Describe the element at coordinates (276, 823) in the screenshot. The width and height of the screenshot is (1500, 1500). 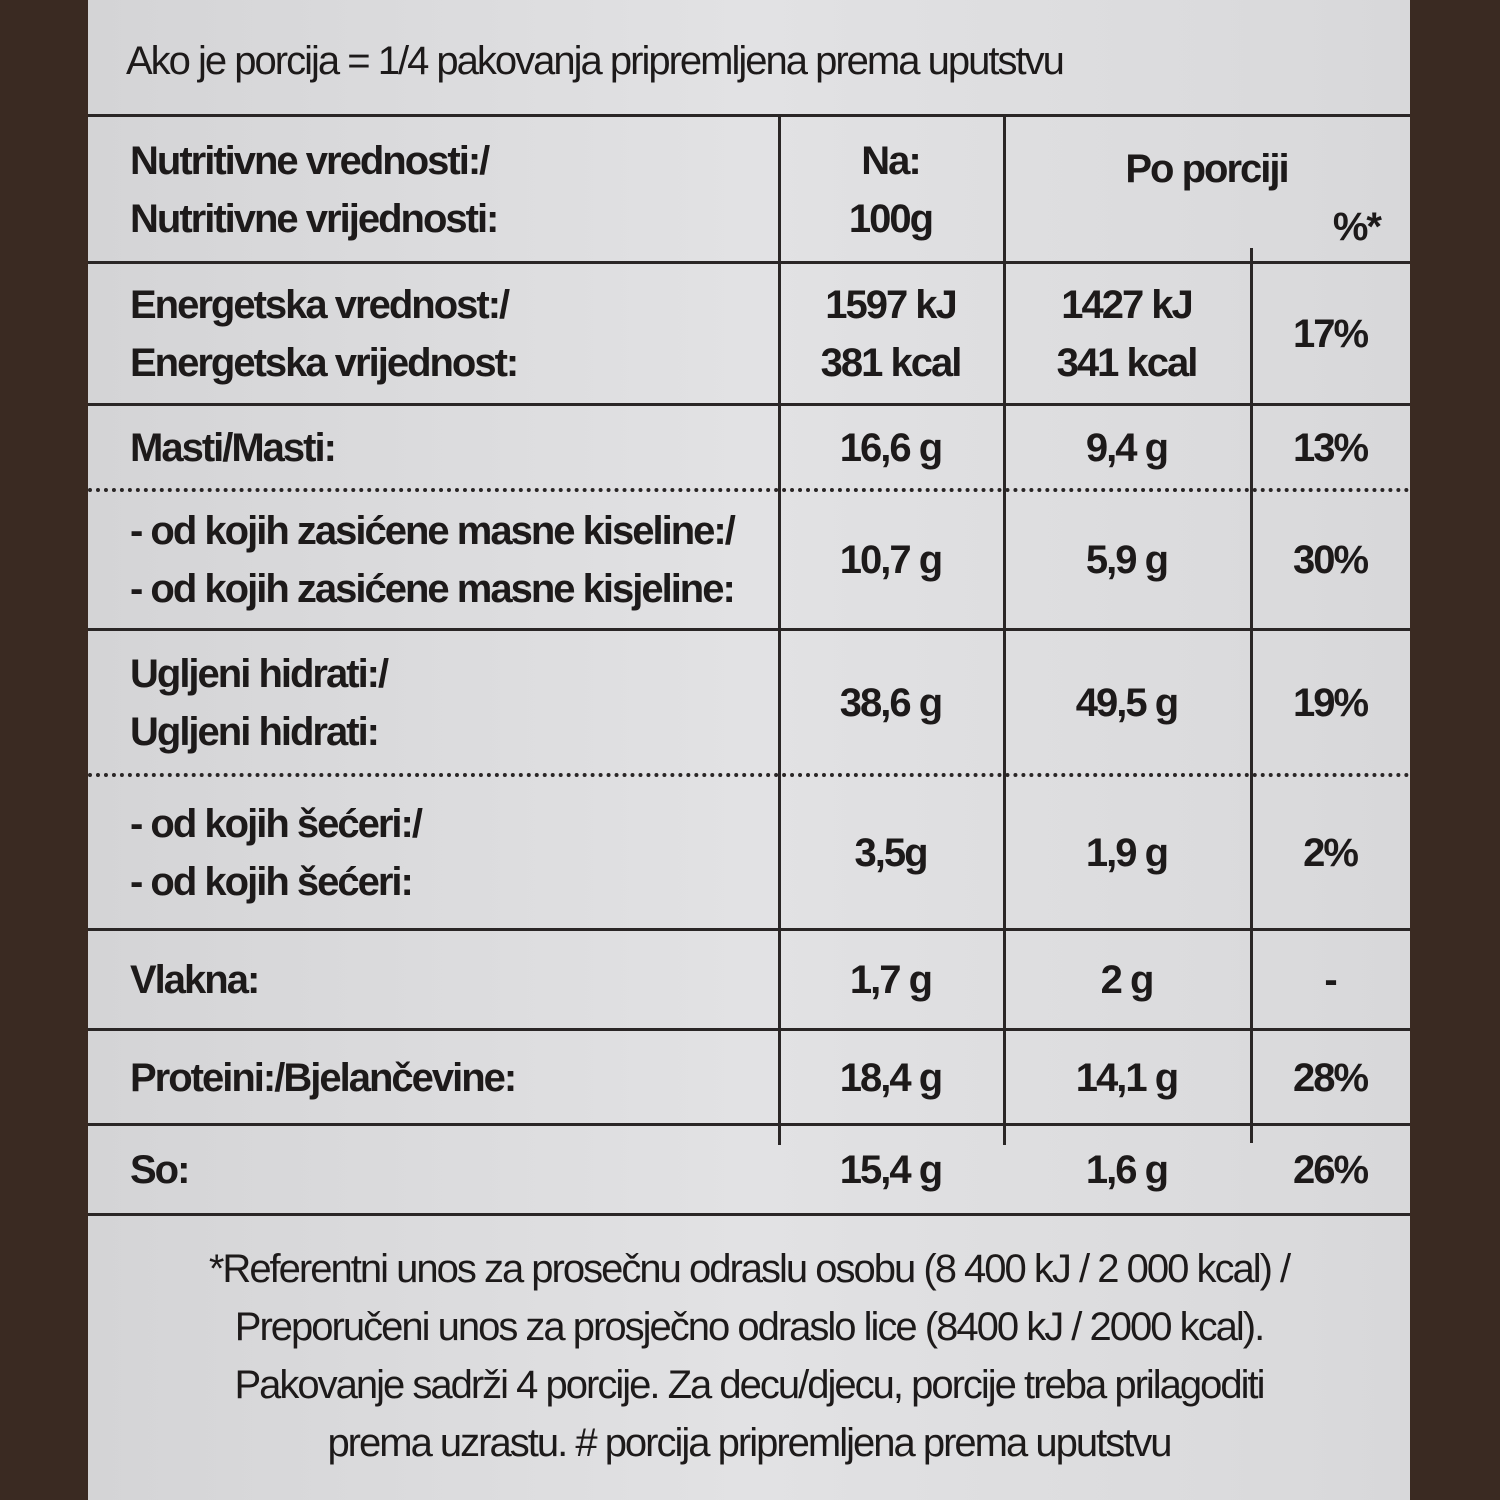
I see `row-label: - od kojih šećeri:/` at that location.